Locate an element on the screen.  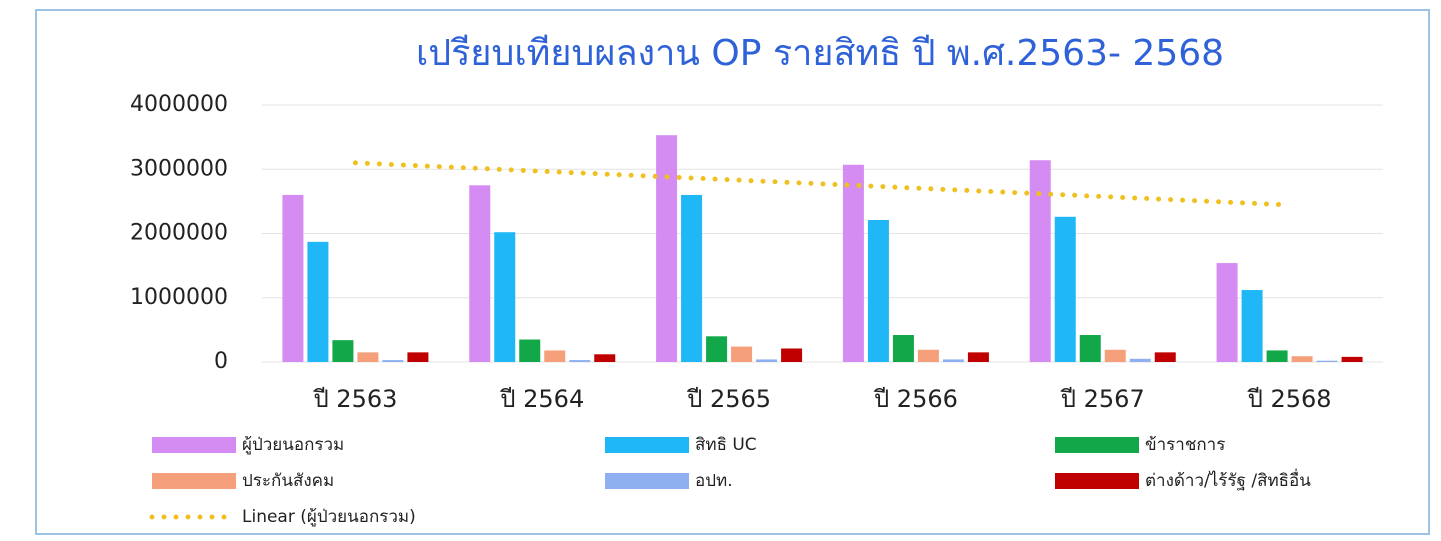
y-tick-label: 2000000 is located at coordinates (179, 233).